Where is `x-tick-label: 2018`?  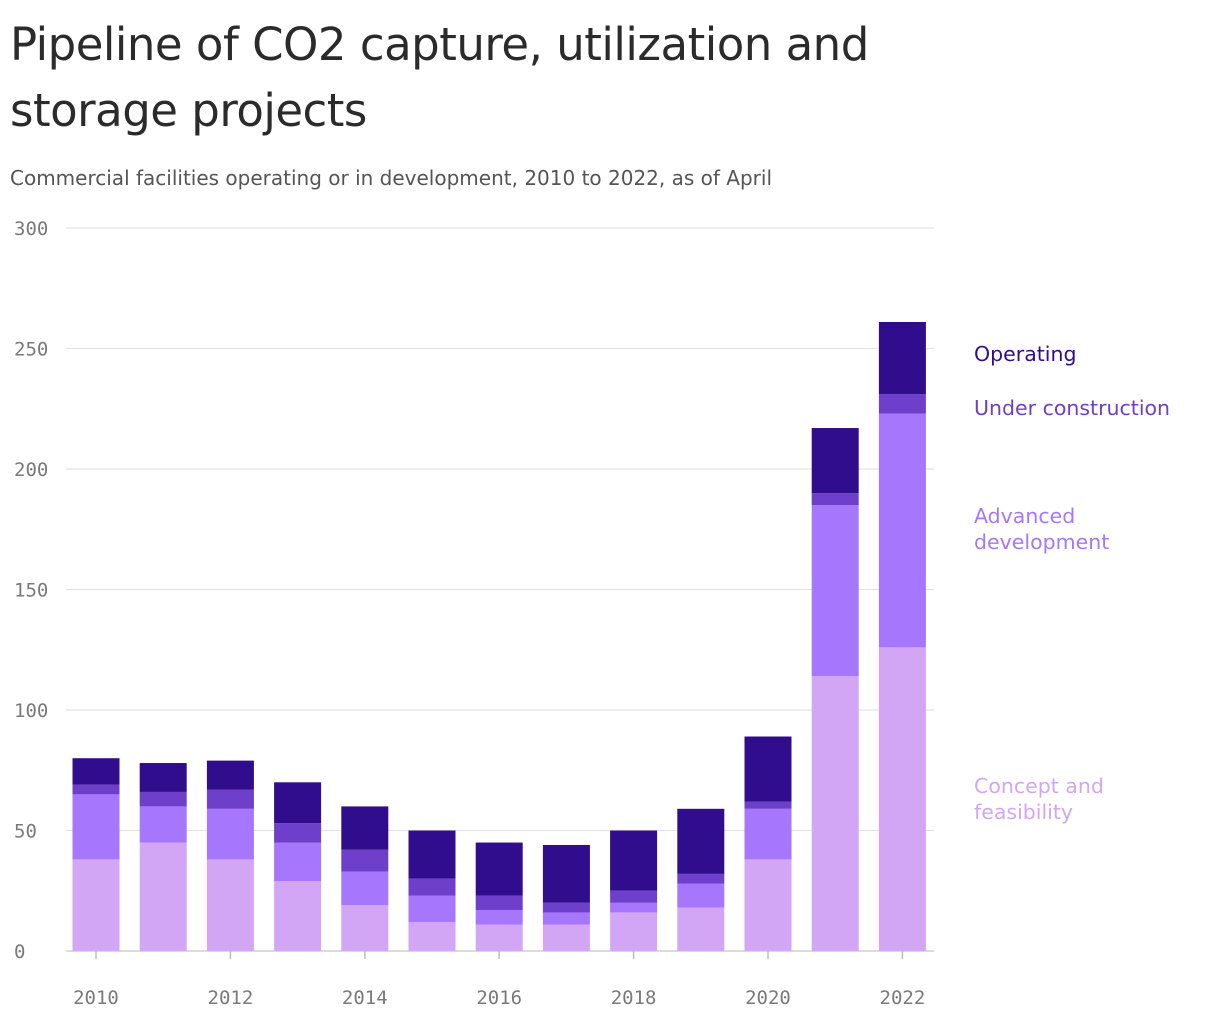
x-tick-label: 2018 is located at coordinates (634, 998).